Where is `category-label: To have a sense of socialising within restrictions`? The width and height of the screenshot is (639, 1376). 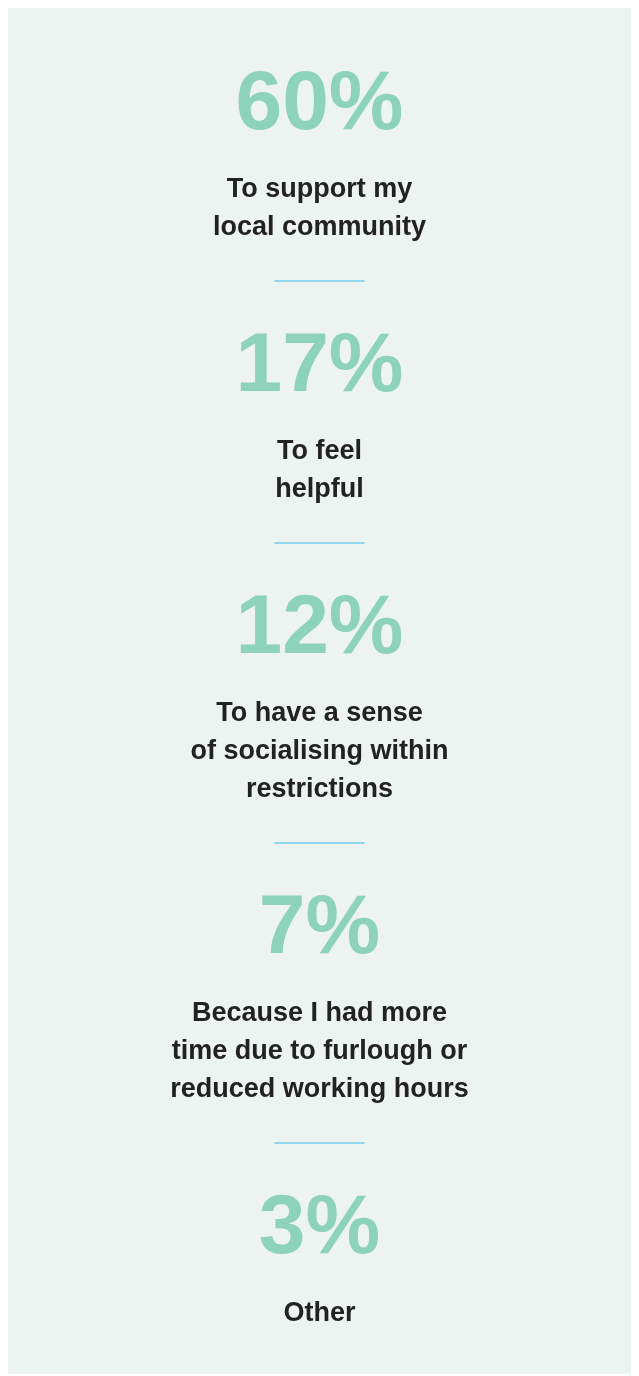
category-label: To have a sense of socialising within restrictions is located at coordinates (319, 750).